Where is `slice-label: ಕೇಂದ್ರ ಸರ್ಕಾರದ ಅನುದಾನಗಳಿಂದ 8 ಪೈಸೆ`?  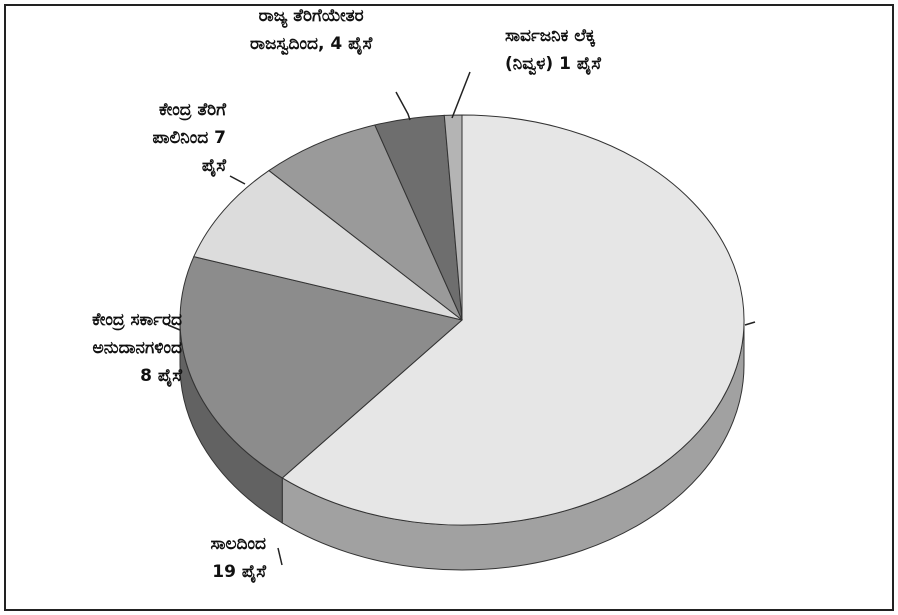
slice-label: ಕೇಂದ್ರ ಸರ್ಕಾರದ ಅನುದಾನಗಳಿಂದ 8 ಪೈಸೆ is located at coordinates (137, 348).